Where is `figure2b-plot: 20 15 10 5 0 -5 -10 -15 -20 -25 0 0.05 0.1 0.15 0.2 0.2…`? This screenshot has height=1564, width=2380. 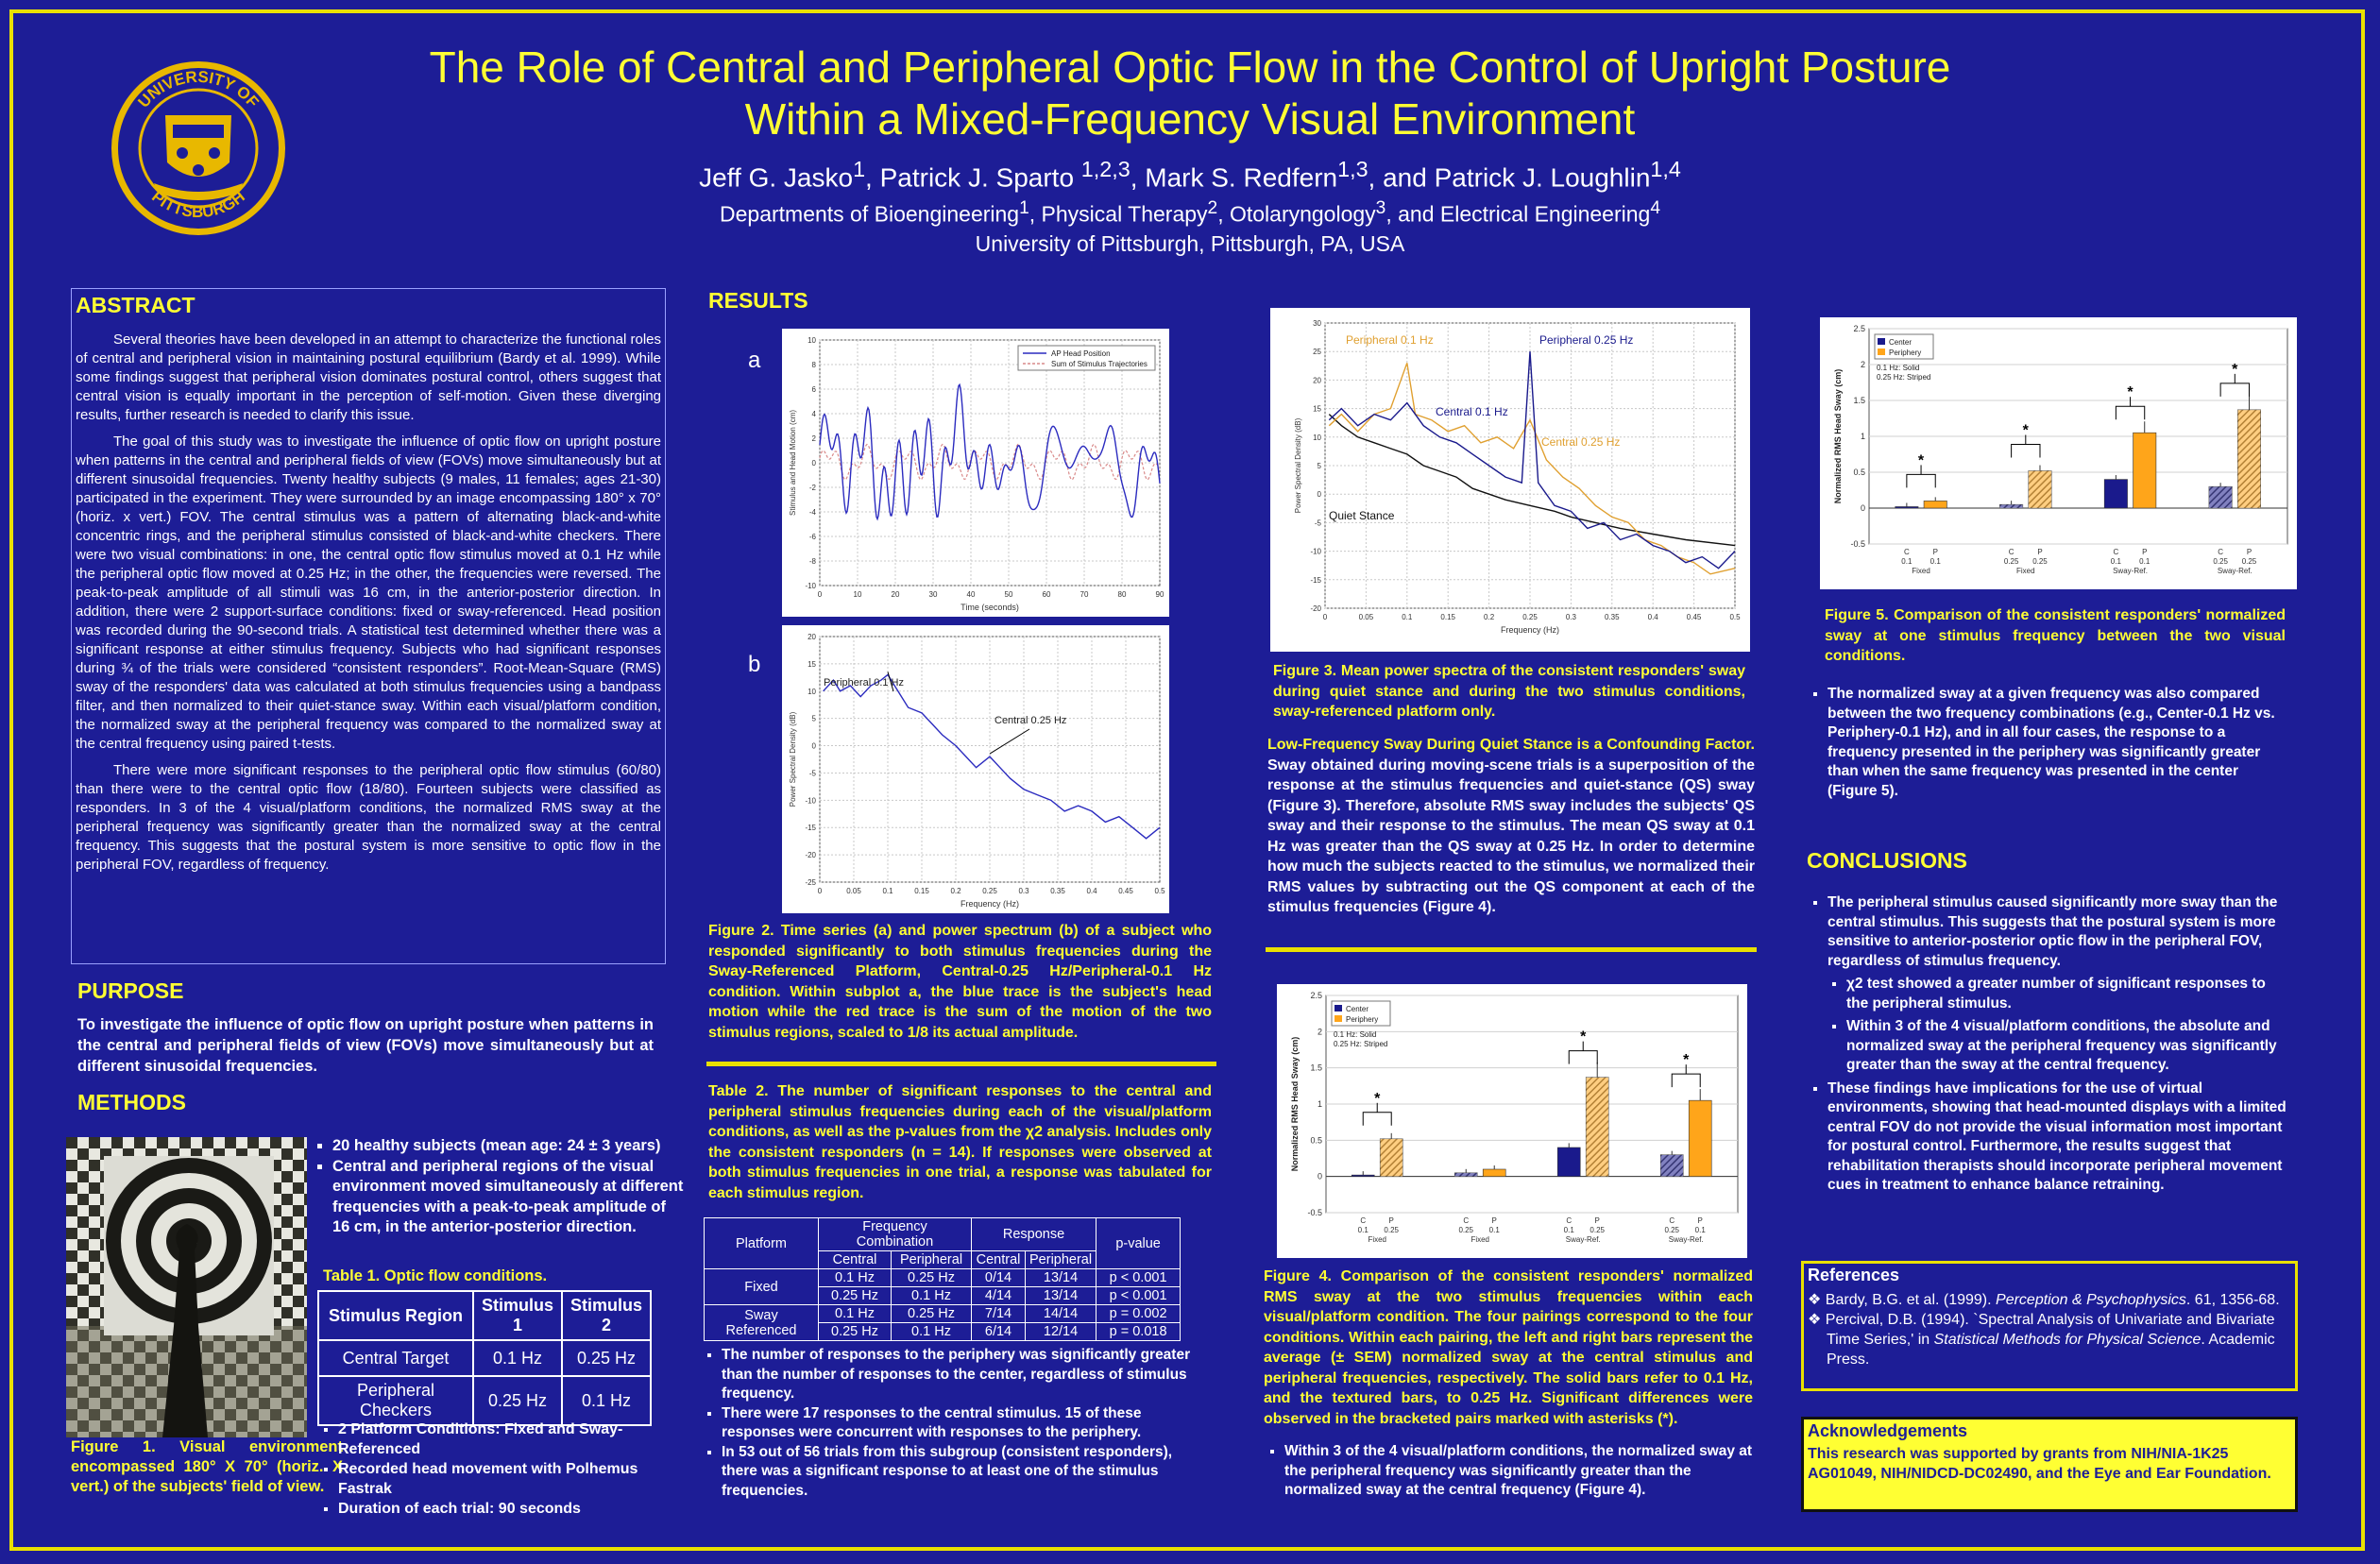
figure2b-plot: 20 15 10 5 0 -5 -10 -15 -20 -25 0 0.05 0.1 0.15 0.2 0.2… is located at coordinates (976, 769).